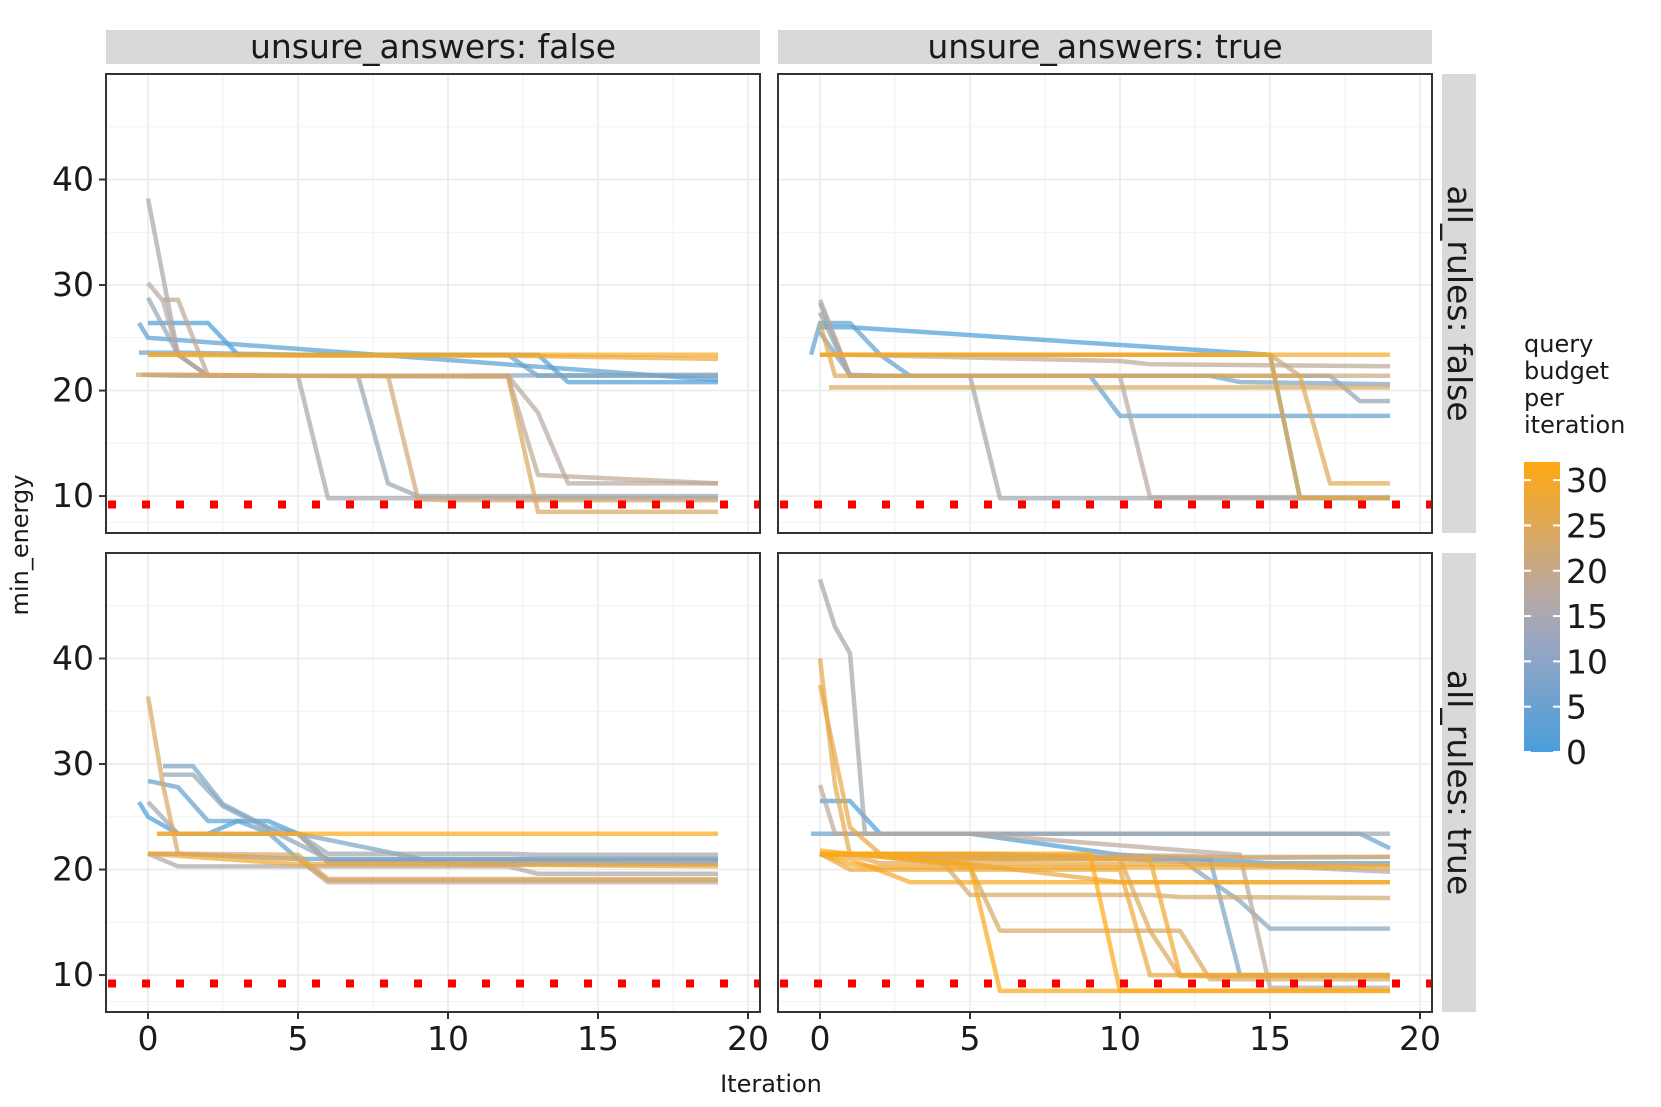  What do you see at coordinates (1587, 525) in the screenshot?
I see `legend-tick-label: 25` at bounding box center [1587, 525].